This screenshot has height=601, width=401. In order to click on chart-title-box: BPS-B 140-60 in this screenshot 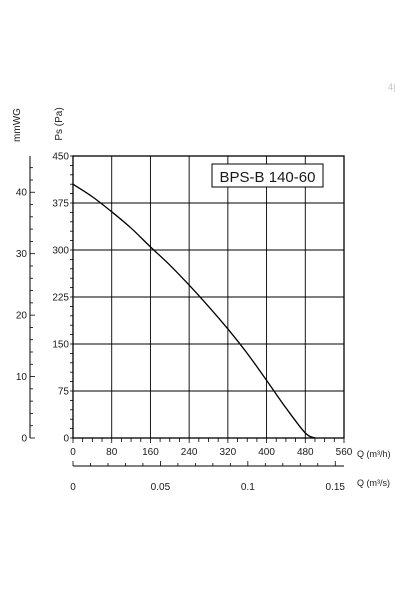, I will do `click(267, 175)`.